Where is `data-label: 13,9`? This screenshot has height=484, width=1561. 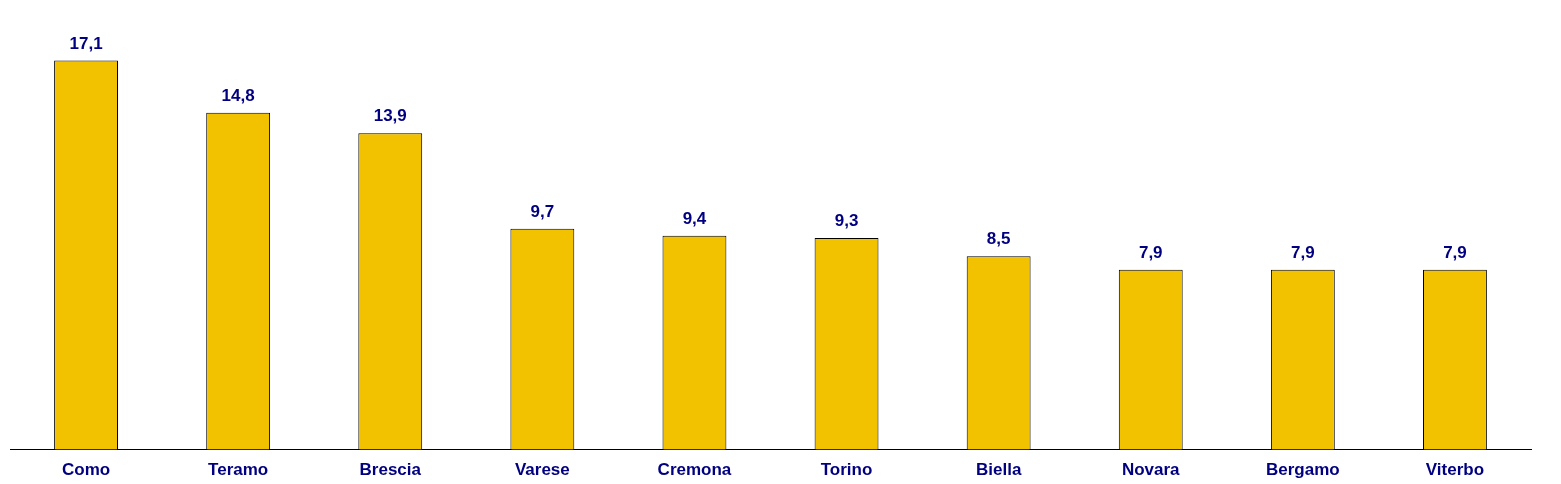
data-label: 13,9 is located at coordinates (390, 116).